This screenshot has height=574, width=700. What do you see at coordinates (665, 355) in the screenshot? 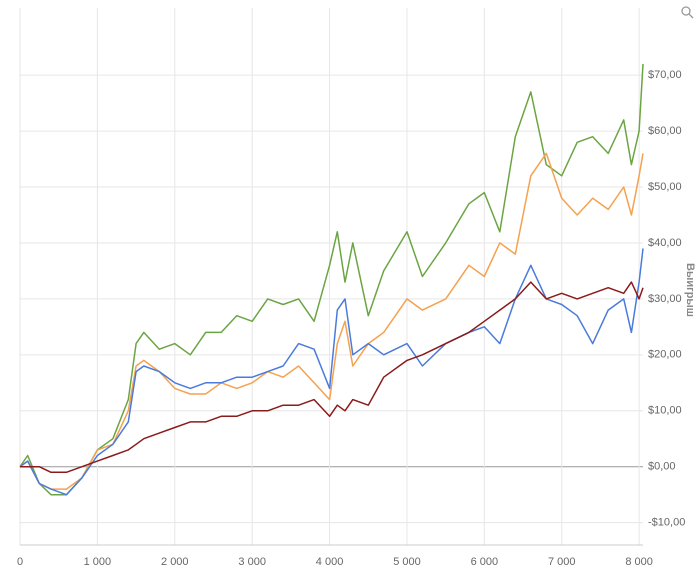
I see `y-tick-label: $20,00` at bounding box center [665, 355].